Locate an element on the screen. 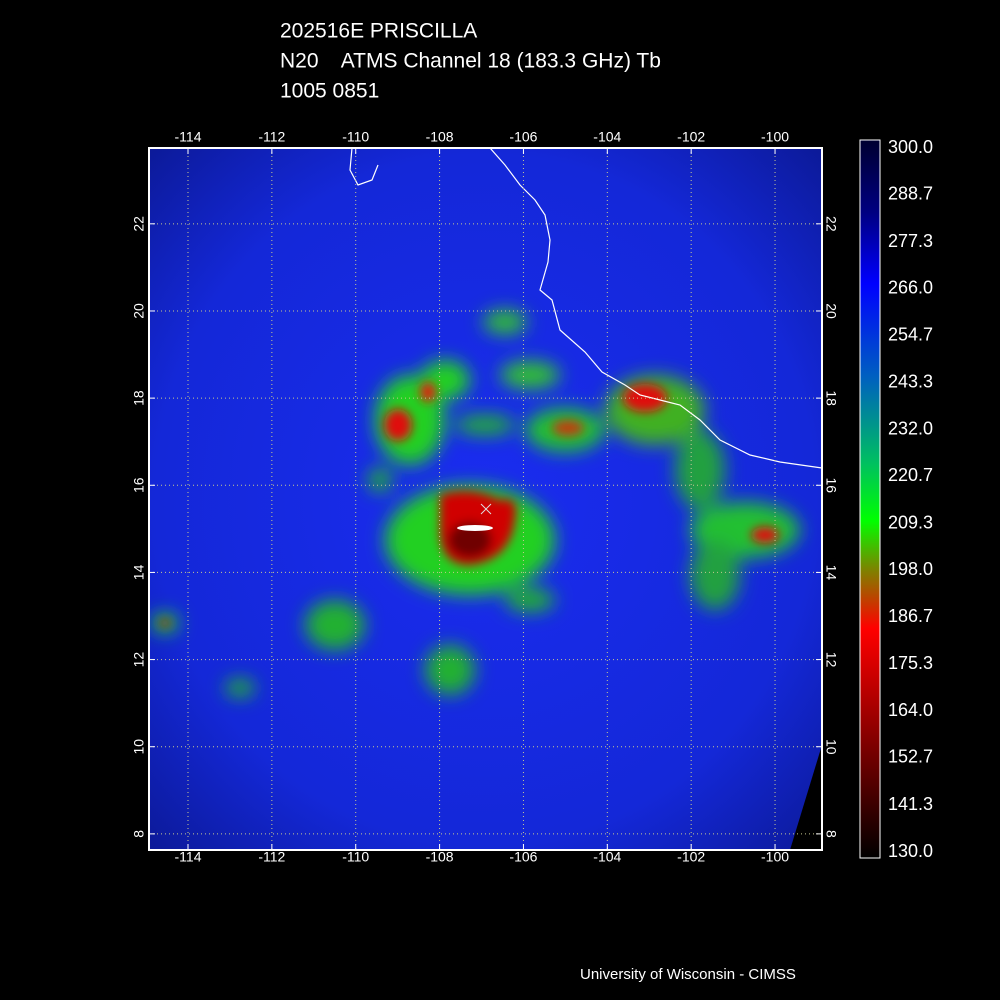 This screenshot has height=1000, width=1000. colorbar-label: 130.0 is located at coordinates (910, 851).